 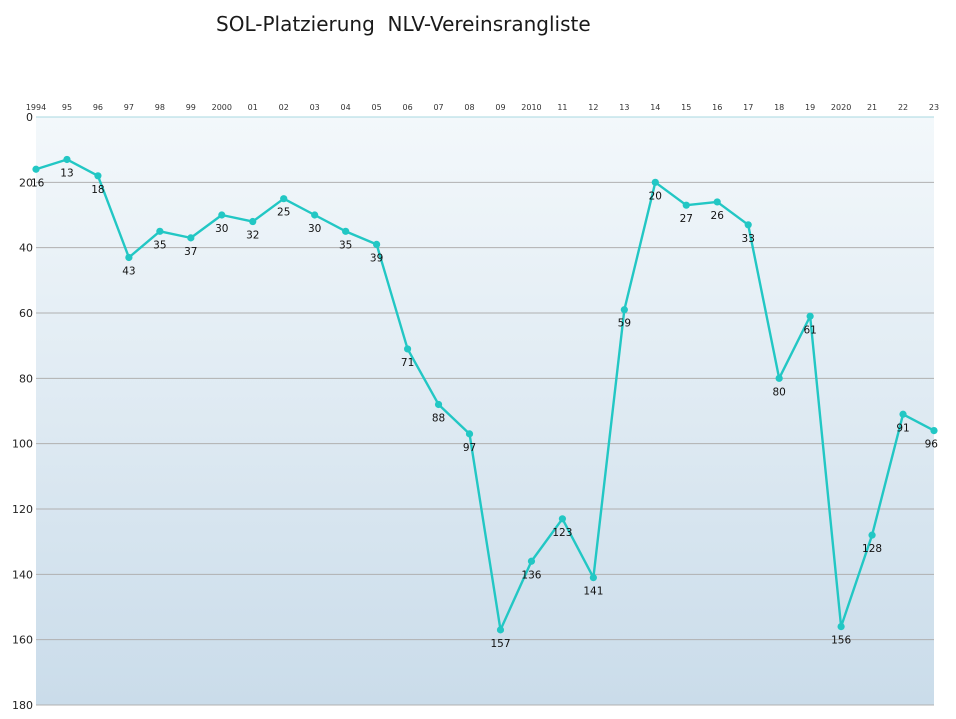 What do you see at coordinates (593, 592) in the screenshot?
I see `data-label: 141` at bounding box center [593, 592].